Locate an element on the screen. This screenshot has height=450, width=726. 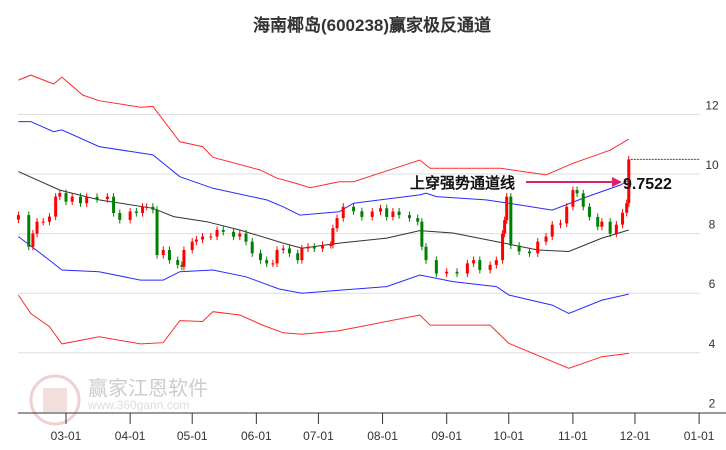
x-tick-label: 06-01 is located at coordinates (256, 436).